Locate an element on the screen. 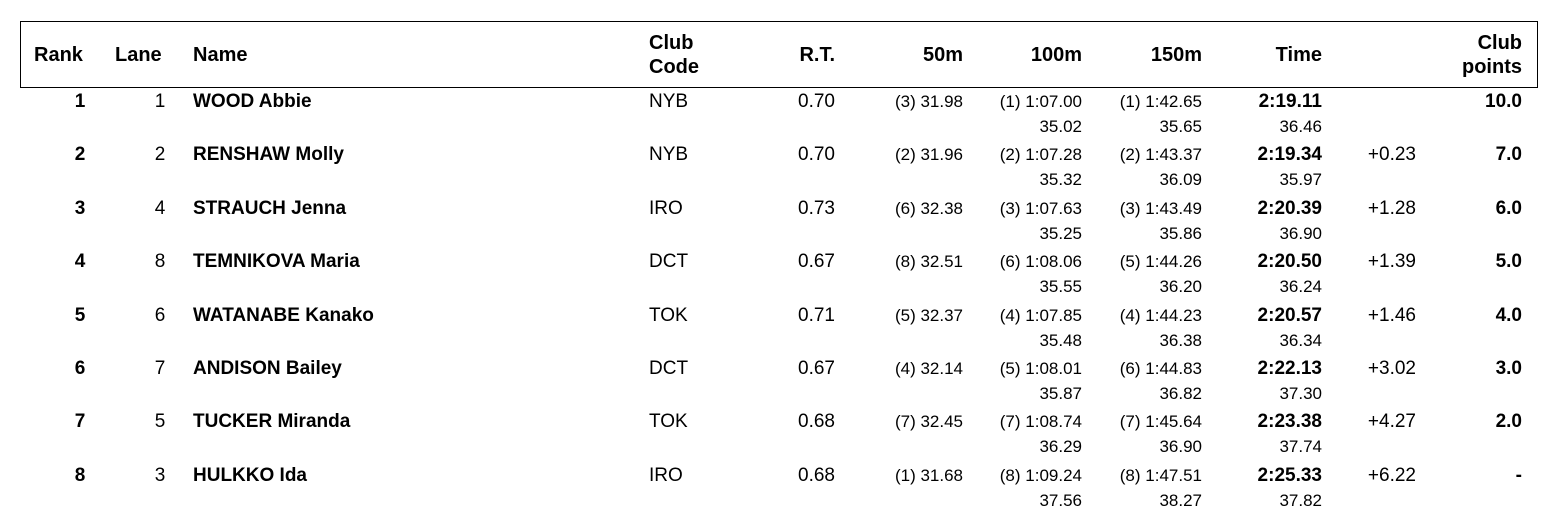  split-150m-lap-cell: 36.82 is located at coordinates (1180, 393).